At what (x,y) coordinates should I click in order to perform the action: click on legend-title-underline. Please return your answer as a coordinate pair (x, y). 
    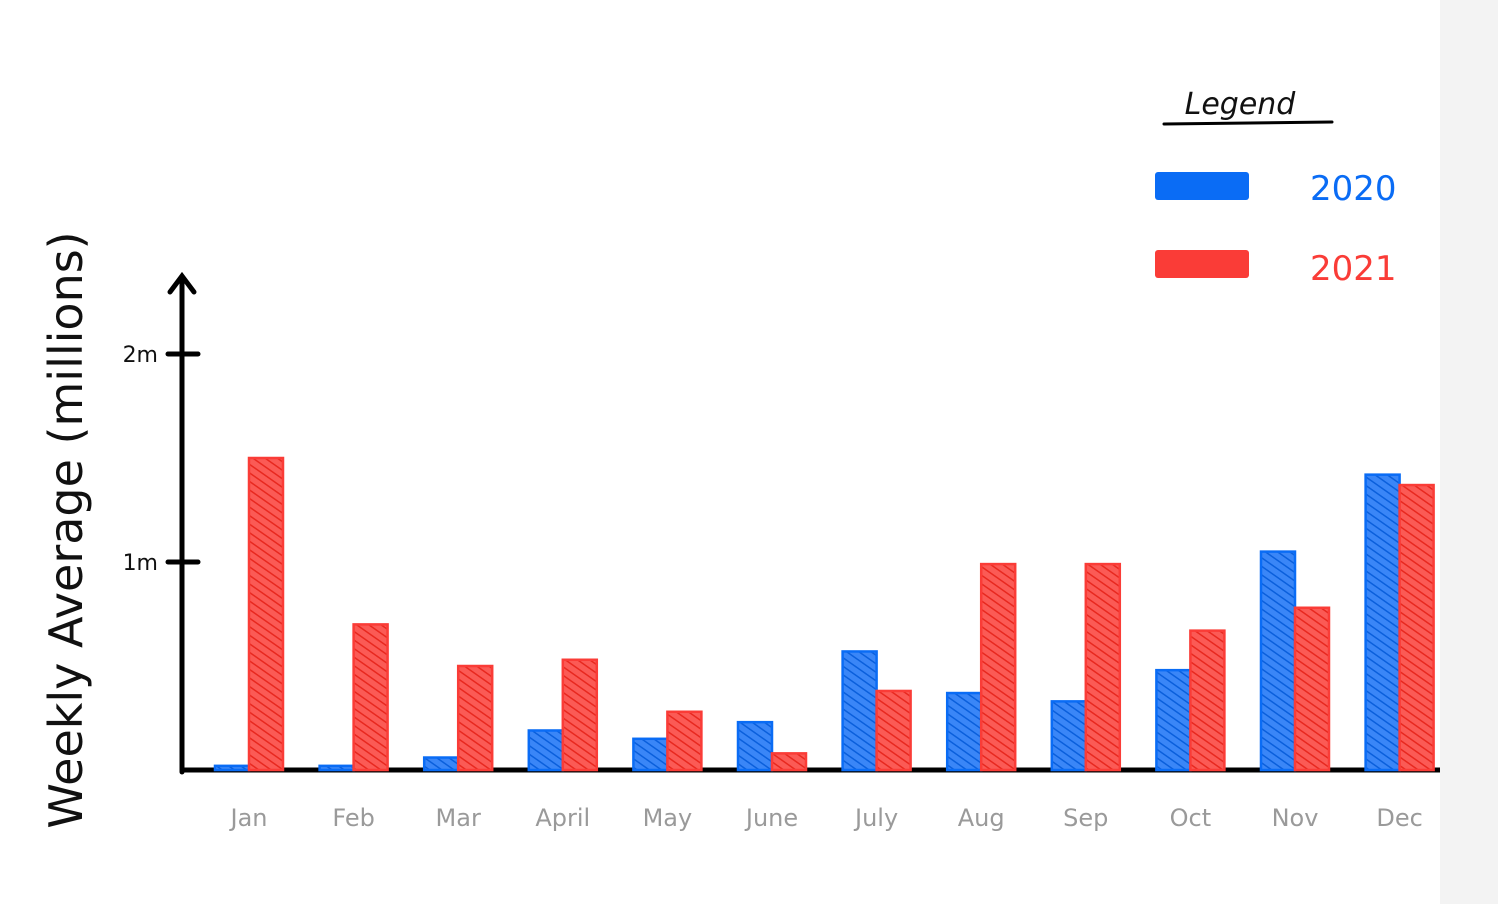
    Looking at the image, I should click on (1248, 123).